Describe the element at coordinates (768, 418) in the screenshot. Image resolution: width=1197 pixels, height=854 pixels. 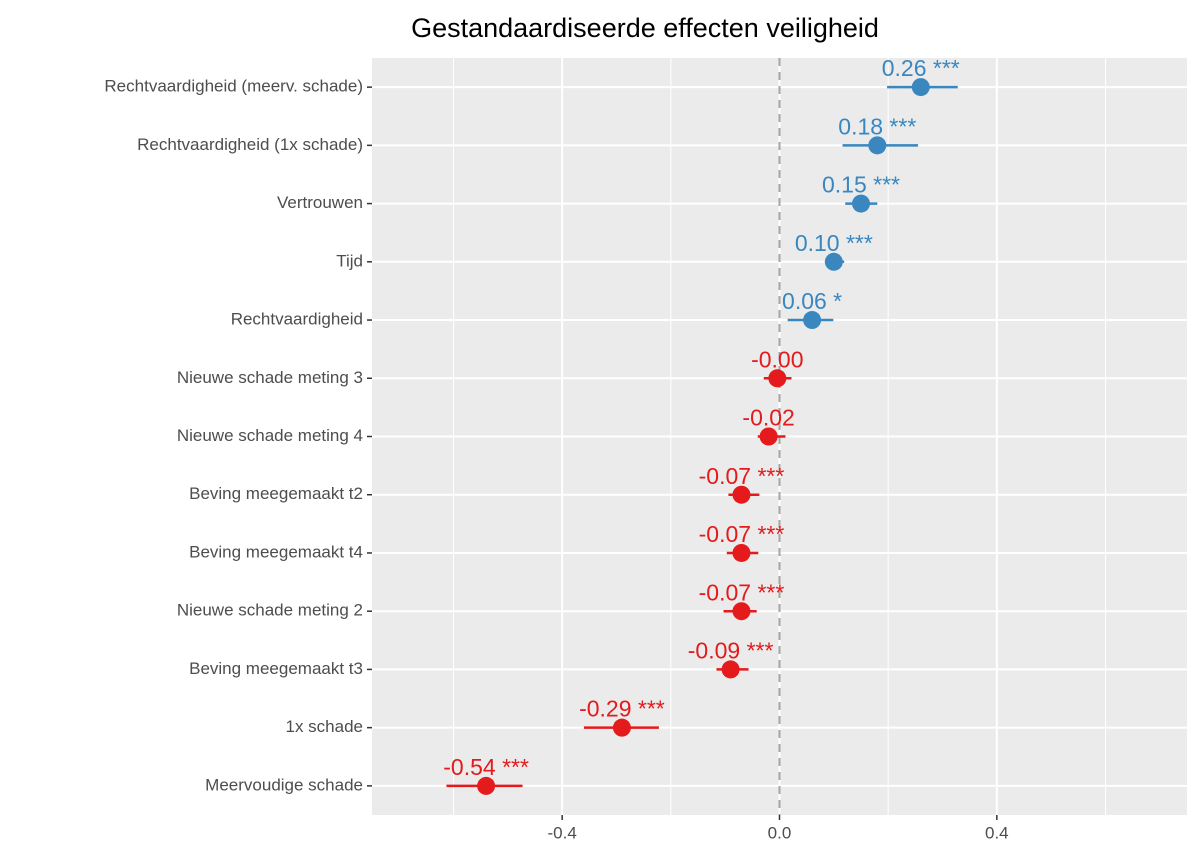
I see `value-label: -0.02` at that location.